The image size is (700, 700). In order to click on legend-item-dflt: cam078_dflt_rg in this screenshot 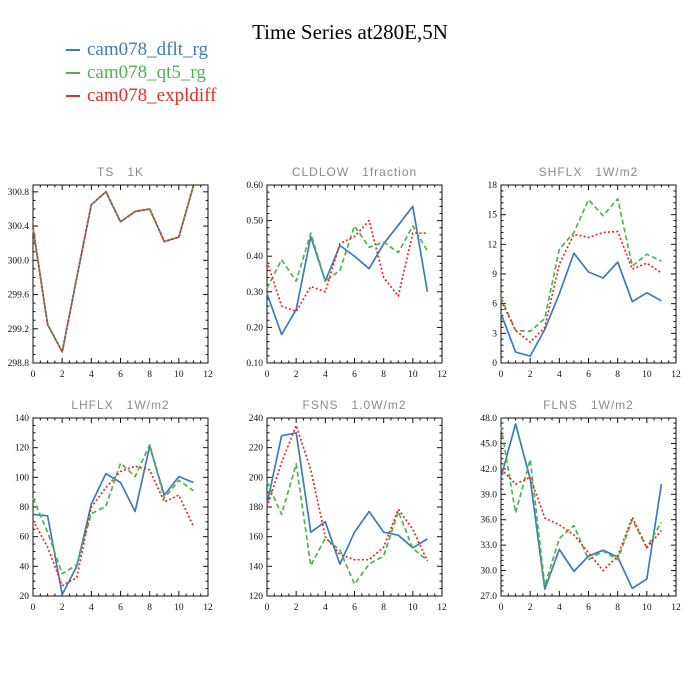, I will do `click(141, 49)`.